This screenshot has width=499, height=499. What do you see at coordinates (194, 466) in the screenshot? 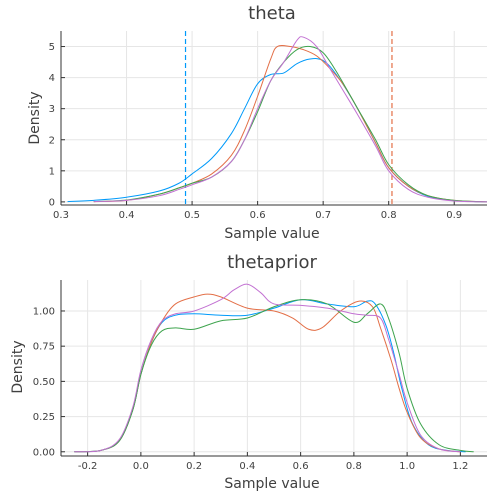
I see `thetaprior-x-tick-label: 0.2` at bounding box center [194, 466].